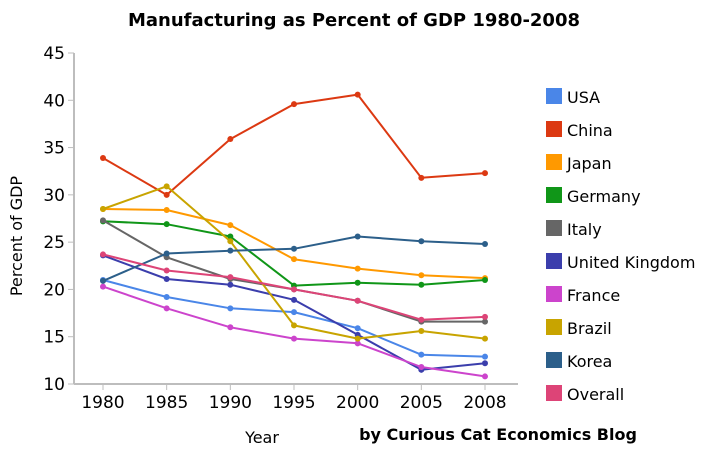 The height and width of the screenshot is (450, 708). Describe the element at coordinates (554, 327) in the screenshot. I see `legend-swatch-brazil` at that location.